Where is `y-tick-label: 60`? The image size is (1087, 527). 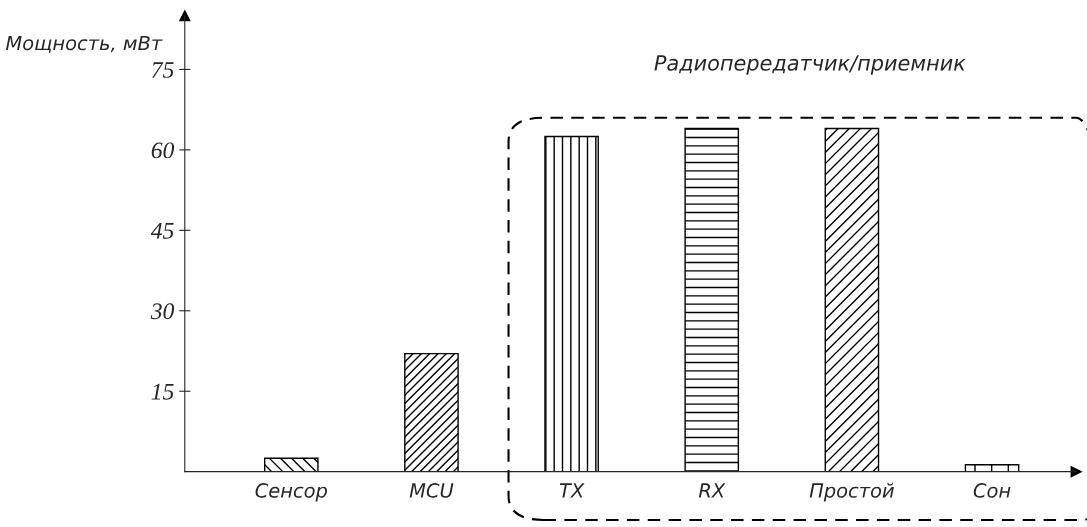 y-tick-label: 60 is located at coordinates (163, 150).